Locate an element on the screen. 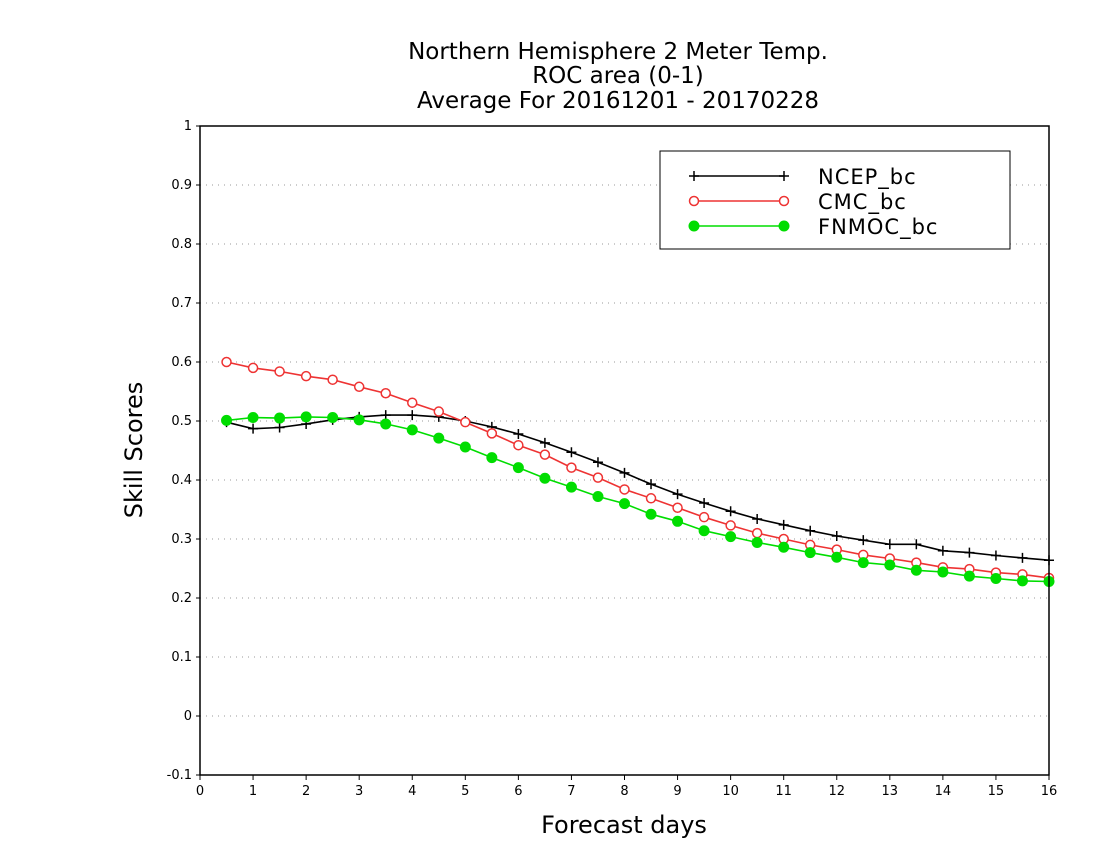 This screenshot has height=850, width=1100. y-tick-label: 0.3 is located at coordinates (181, 539).